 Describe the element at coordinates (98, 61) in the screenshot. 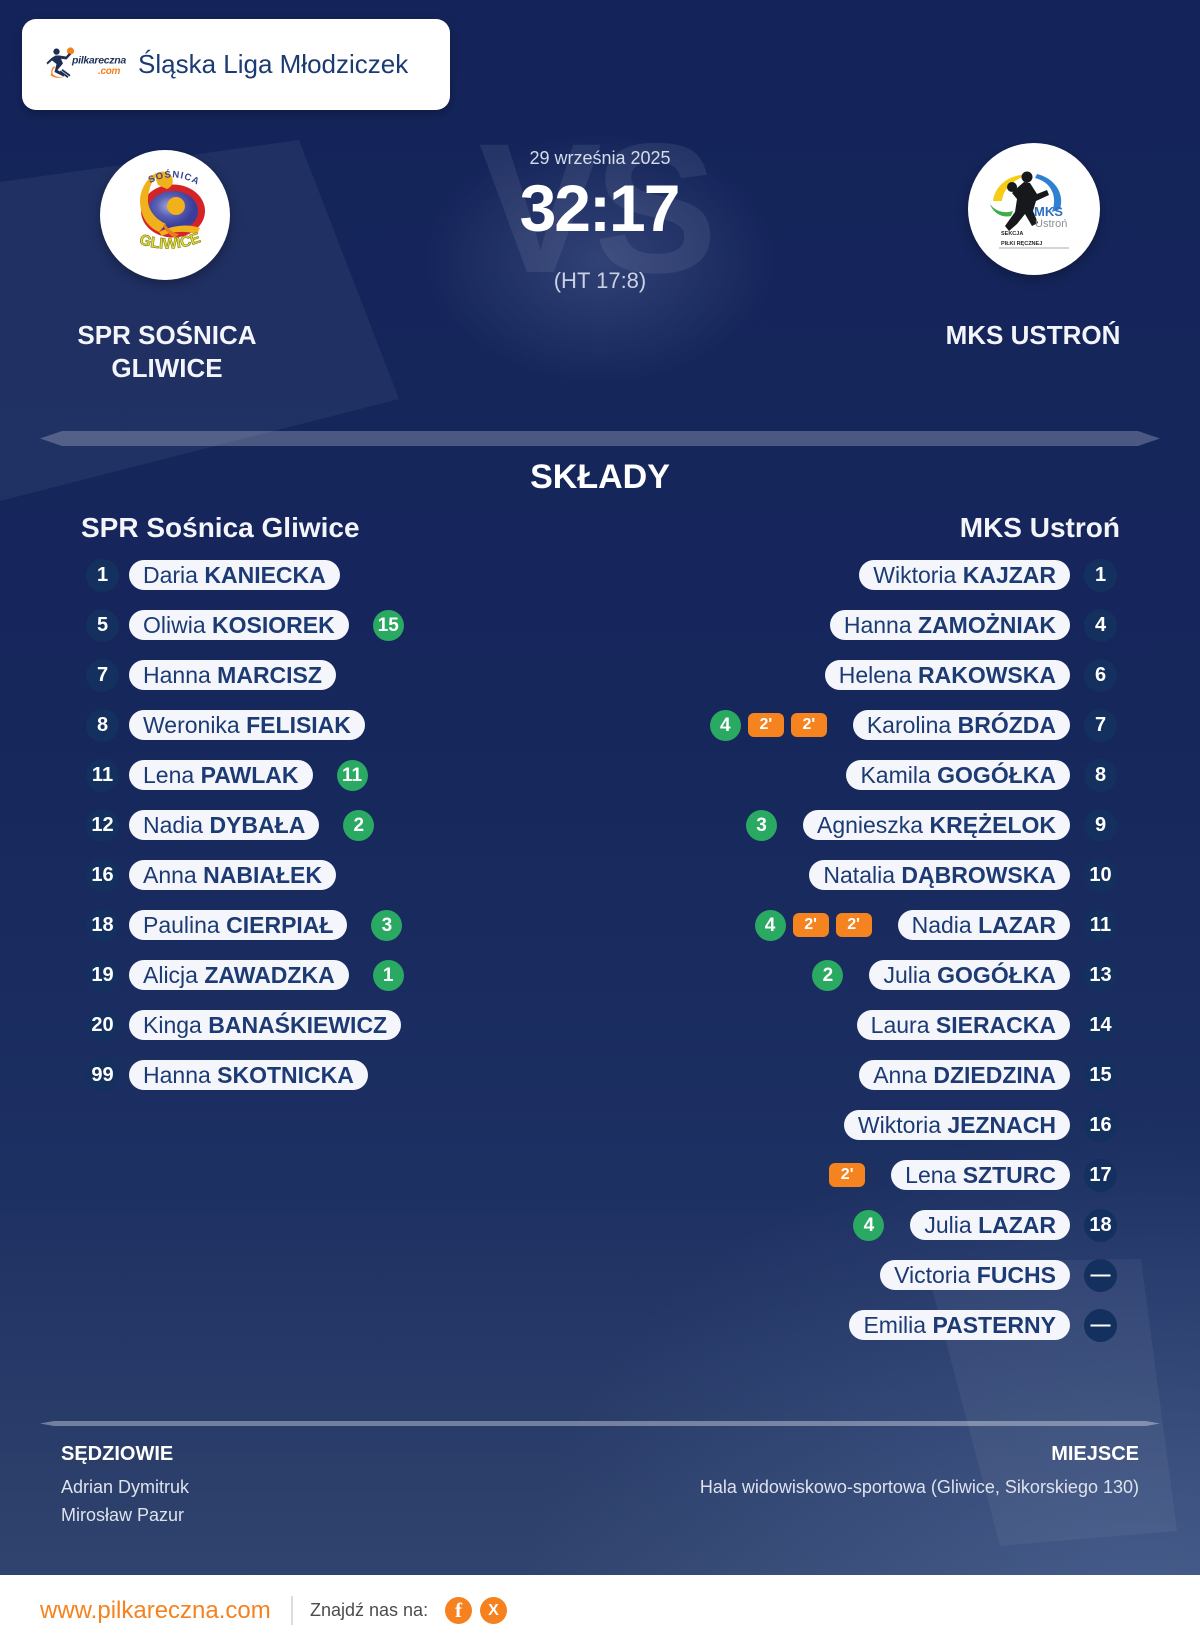

I see `svg-text: pilkareczna` at that location.